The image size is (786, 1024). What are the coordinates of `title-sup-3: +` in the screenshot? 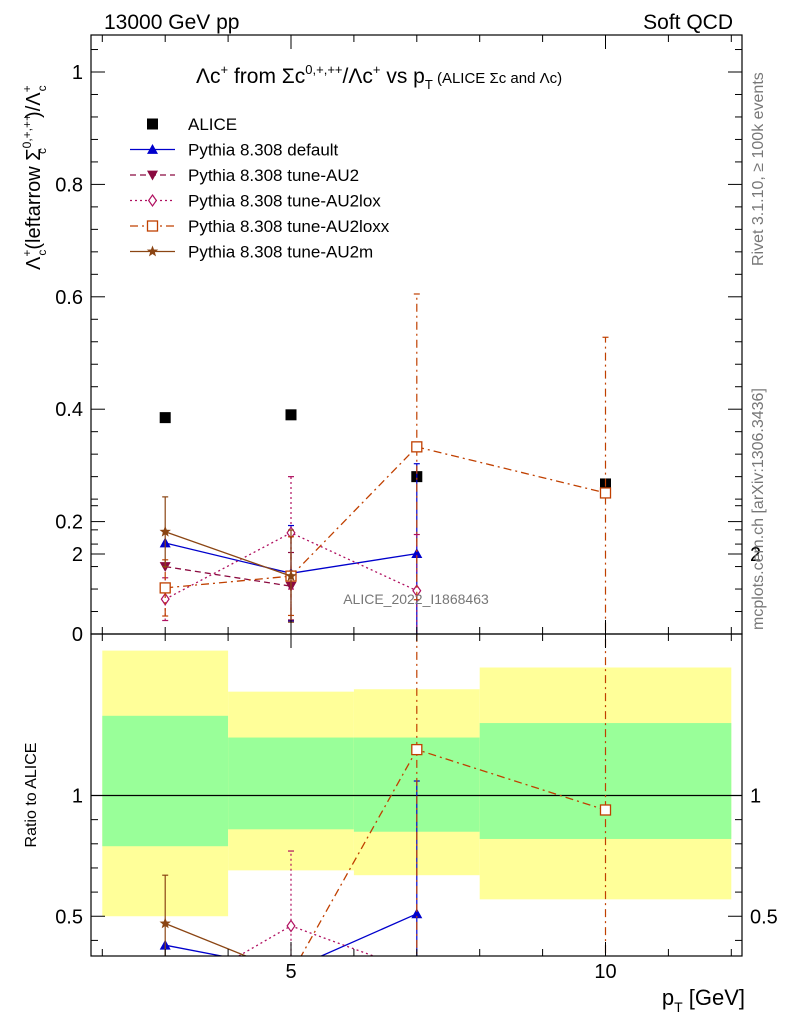 It's located at (377, 69).